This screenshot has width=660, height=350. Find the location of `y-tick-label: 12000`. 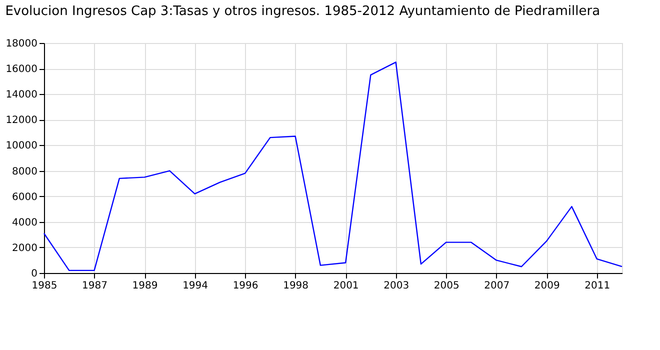

y-tick-label: 12000 is located at coordinates (22, 120).